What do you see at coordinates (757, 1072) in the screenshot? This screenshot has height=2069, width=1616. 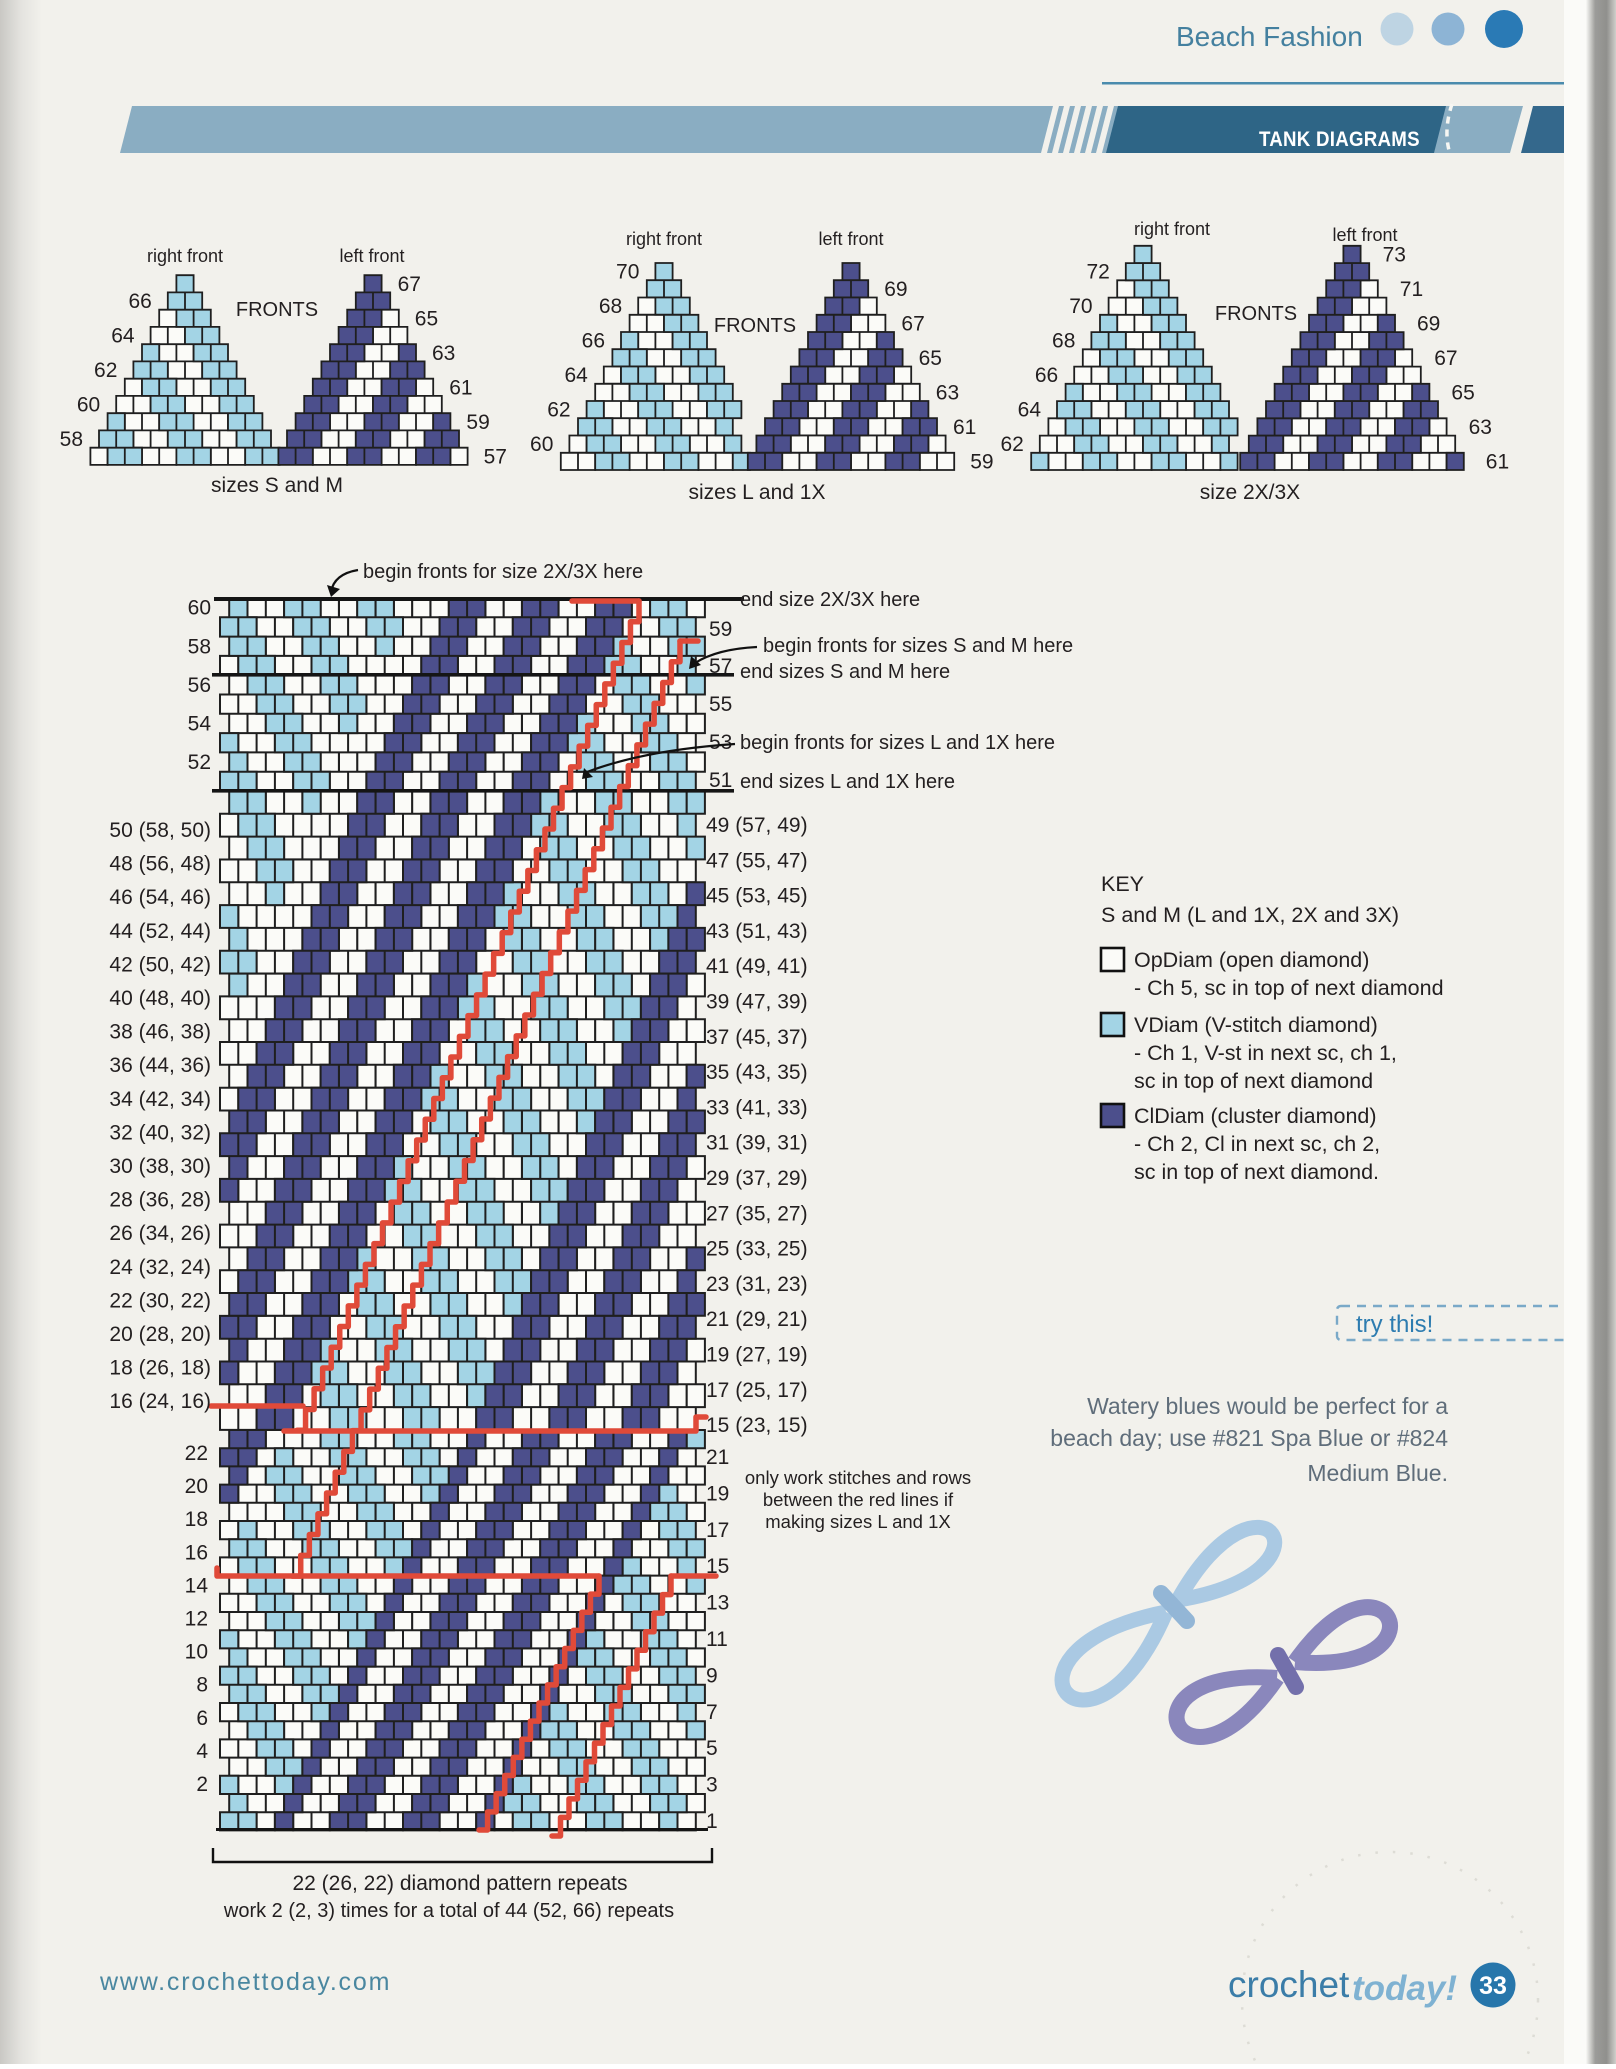 I see `svg-text: 35 (43, 35)` at bounding box center [757, 1072].